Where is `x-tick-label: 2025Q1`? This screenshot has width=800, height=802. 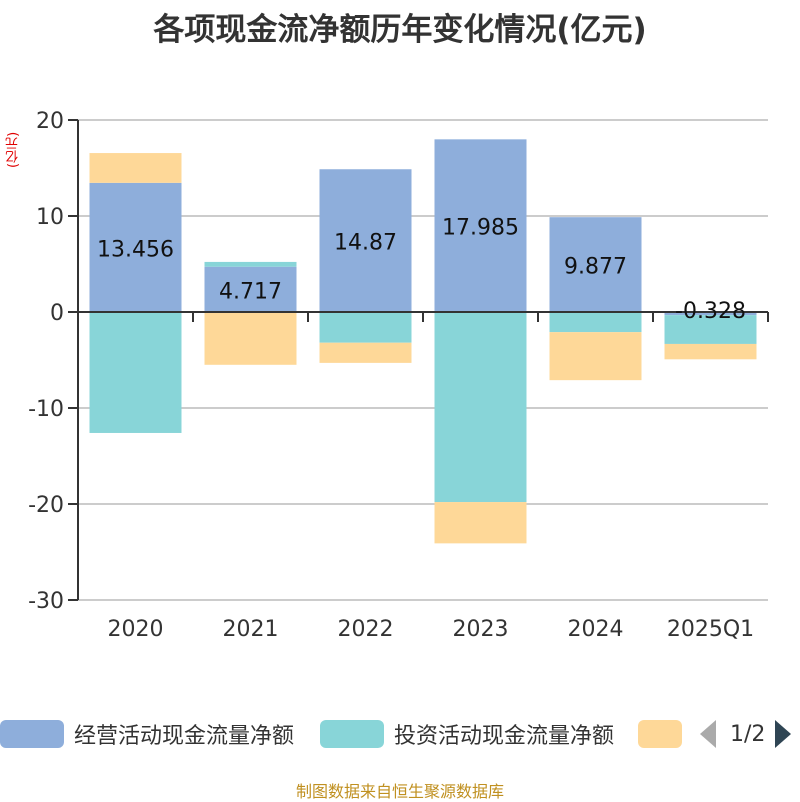
x-tick-label: 2025Q1 is located at coordinates (710, 629).